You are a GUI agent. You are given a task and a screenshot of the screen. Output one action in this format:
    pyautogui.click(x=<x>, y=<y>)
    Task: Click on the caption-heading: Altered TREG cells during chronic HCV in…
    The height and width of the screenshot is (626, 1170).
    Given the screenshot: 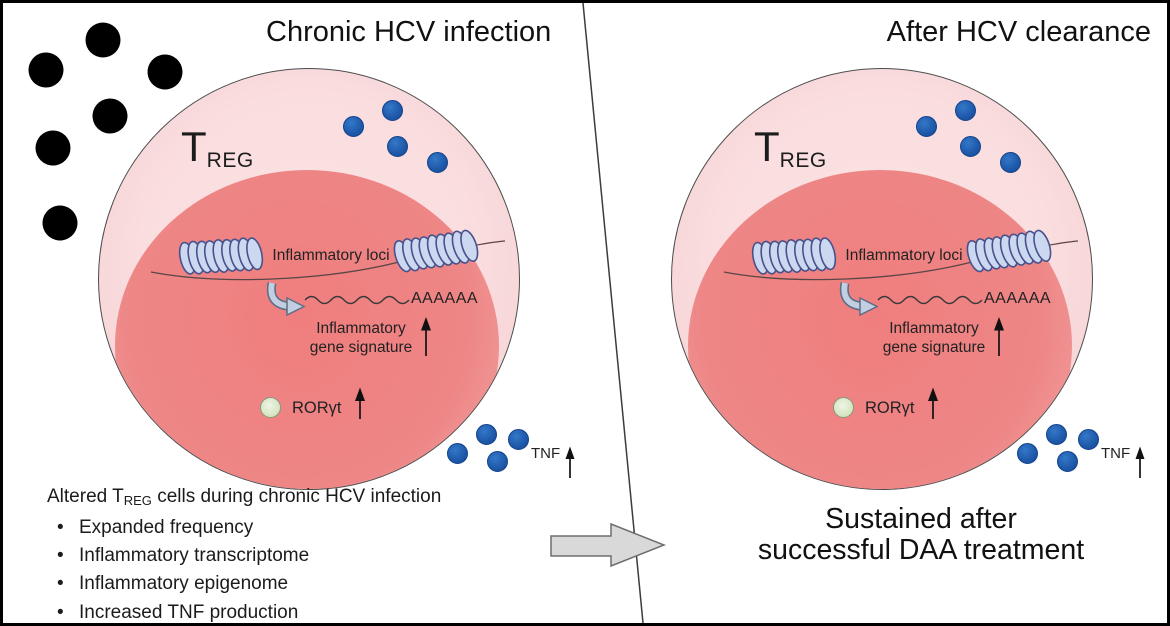 What is the action you would take?
    pyautogui.click(x=244, y=497)
    